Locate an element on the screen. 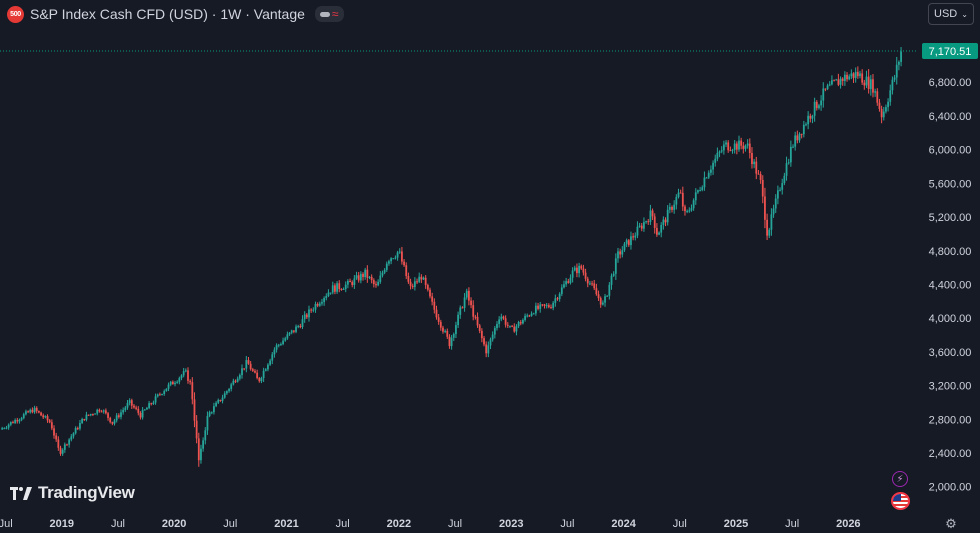  indicator-toggle-pill: ≈ is located at coordinates (329, 14).